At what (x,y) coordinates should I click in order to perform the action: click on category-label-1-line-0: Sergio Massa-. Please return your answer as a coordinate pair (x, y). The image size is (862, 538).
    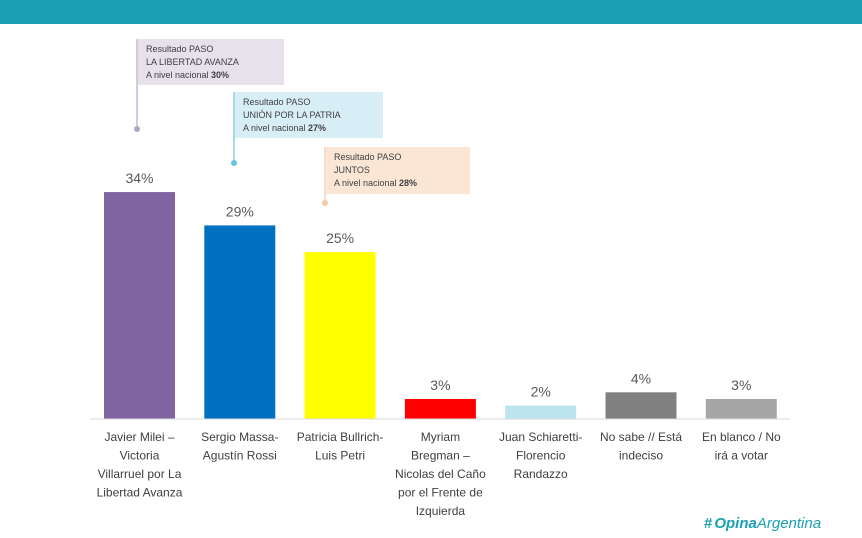
    Looking at the image, I should click on (239, 437).